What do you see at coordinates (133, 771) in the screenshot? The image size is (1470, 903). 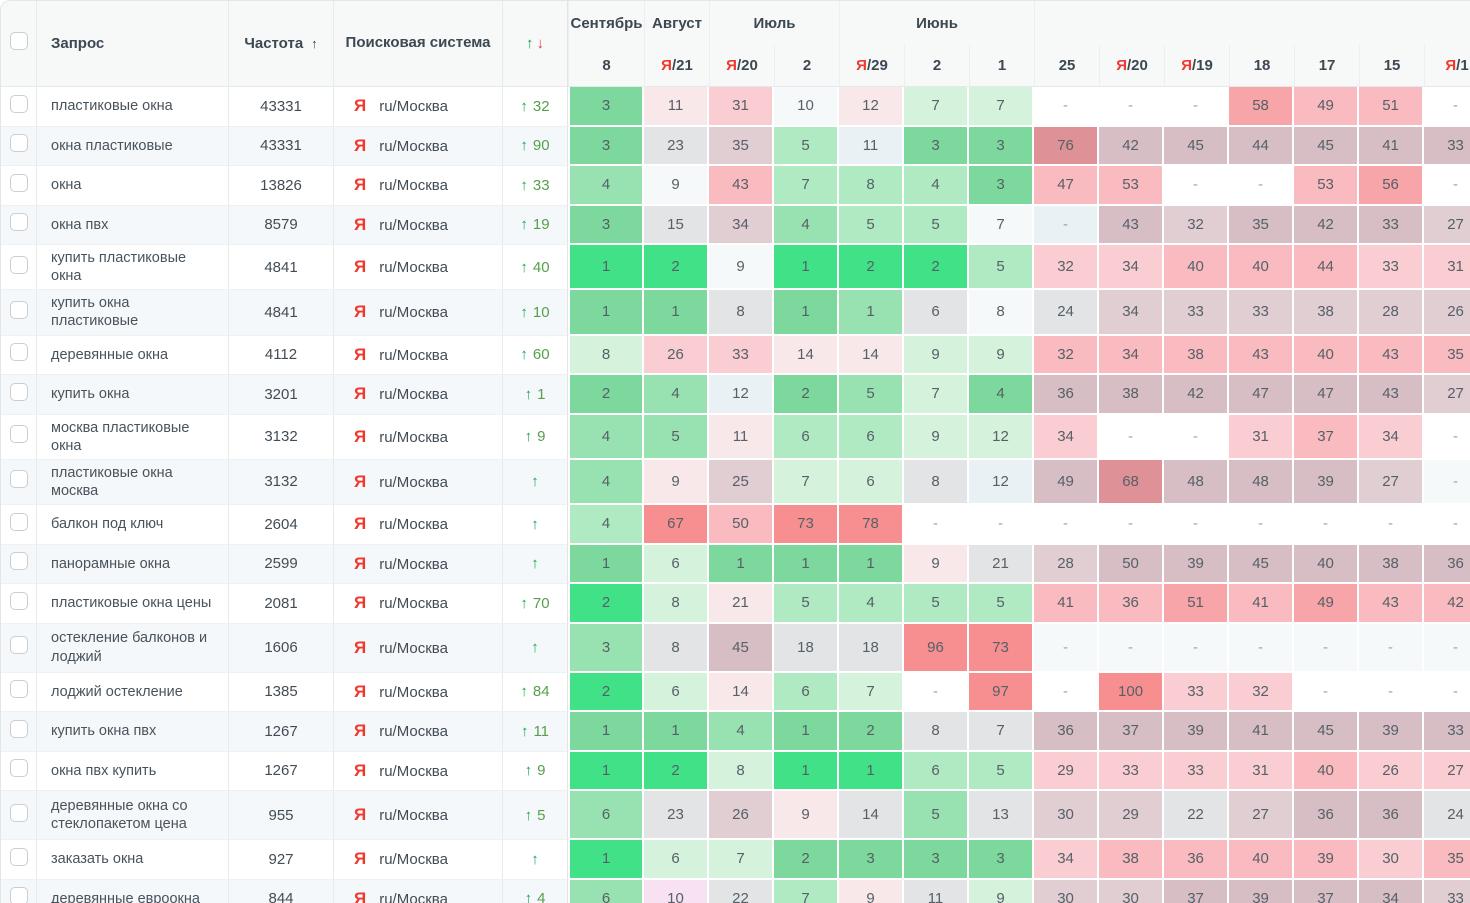 I see `query-cell: окна пвх купить` at bounding box center [133, 771].